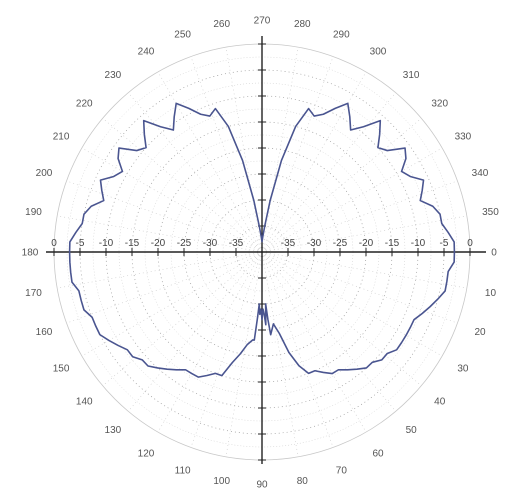 The image size is (513, 500). What do you see at coordinates (30, 253) in the screenshot?
I see `angle-label: 180` at bounding box center [30, 253].